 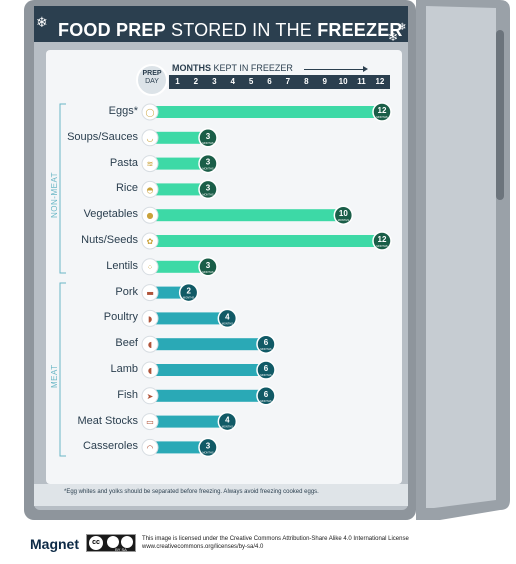 What do you see at coordinates (232, 81) in the screenshot?
I see `month-tick-label: 4` at bounding box center [232, 81].